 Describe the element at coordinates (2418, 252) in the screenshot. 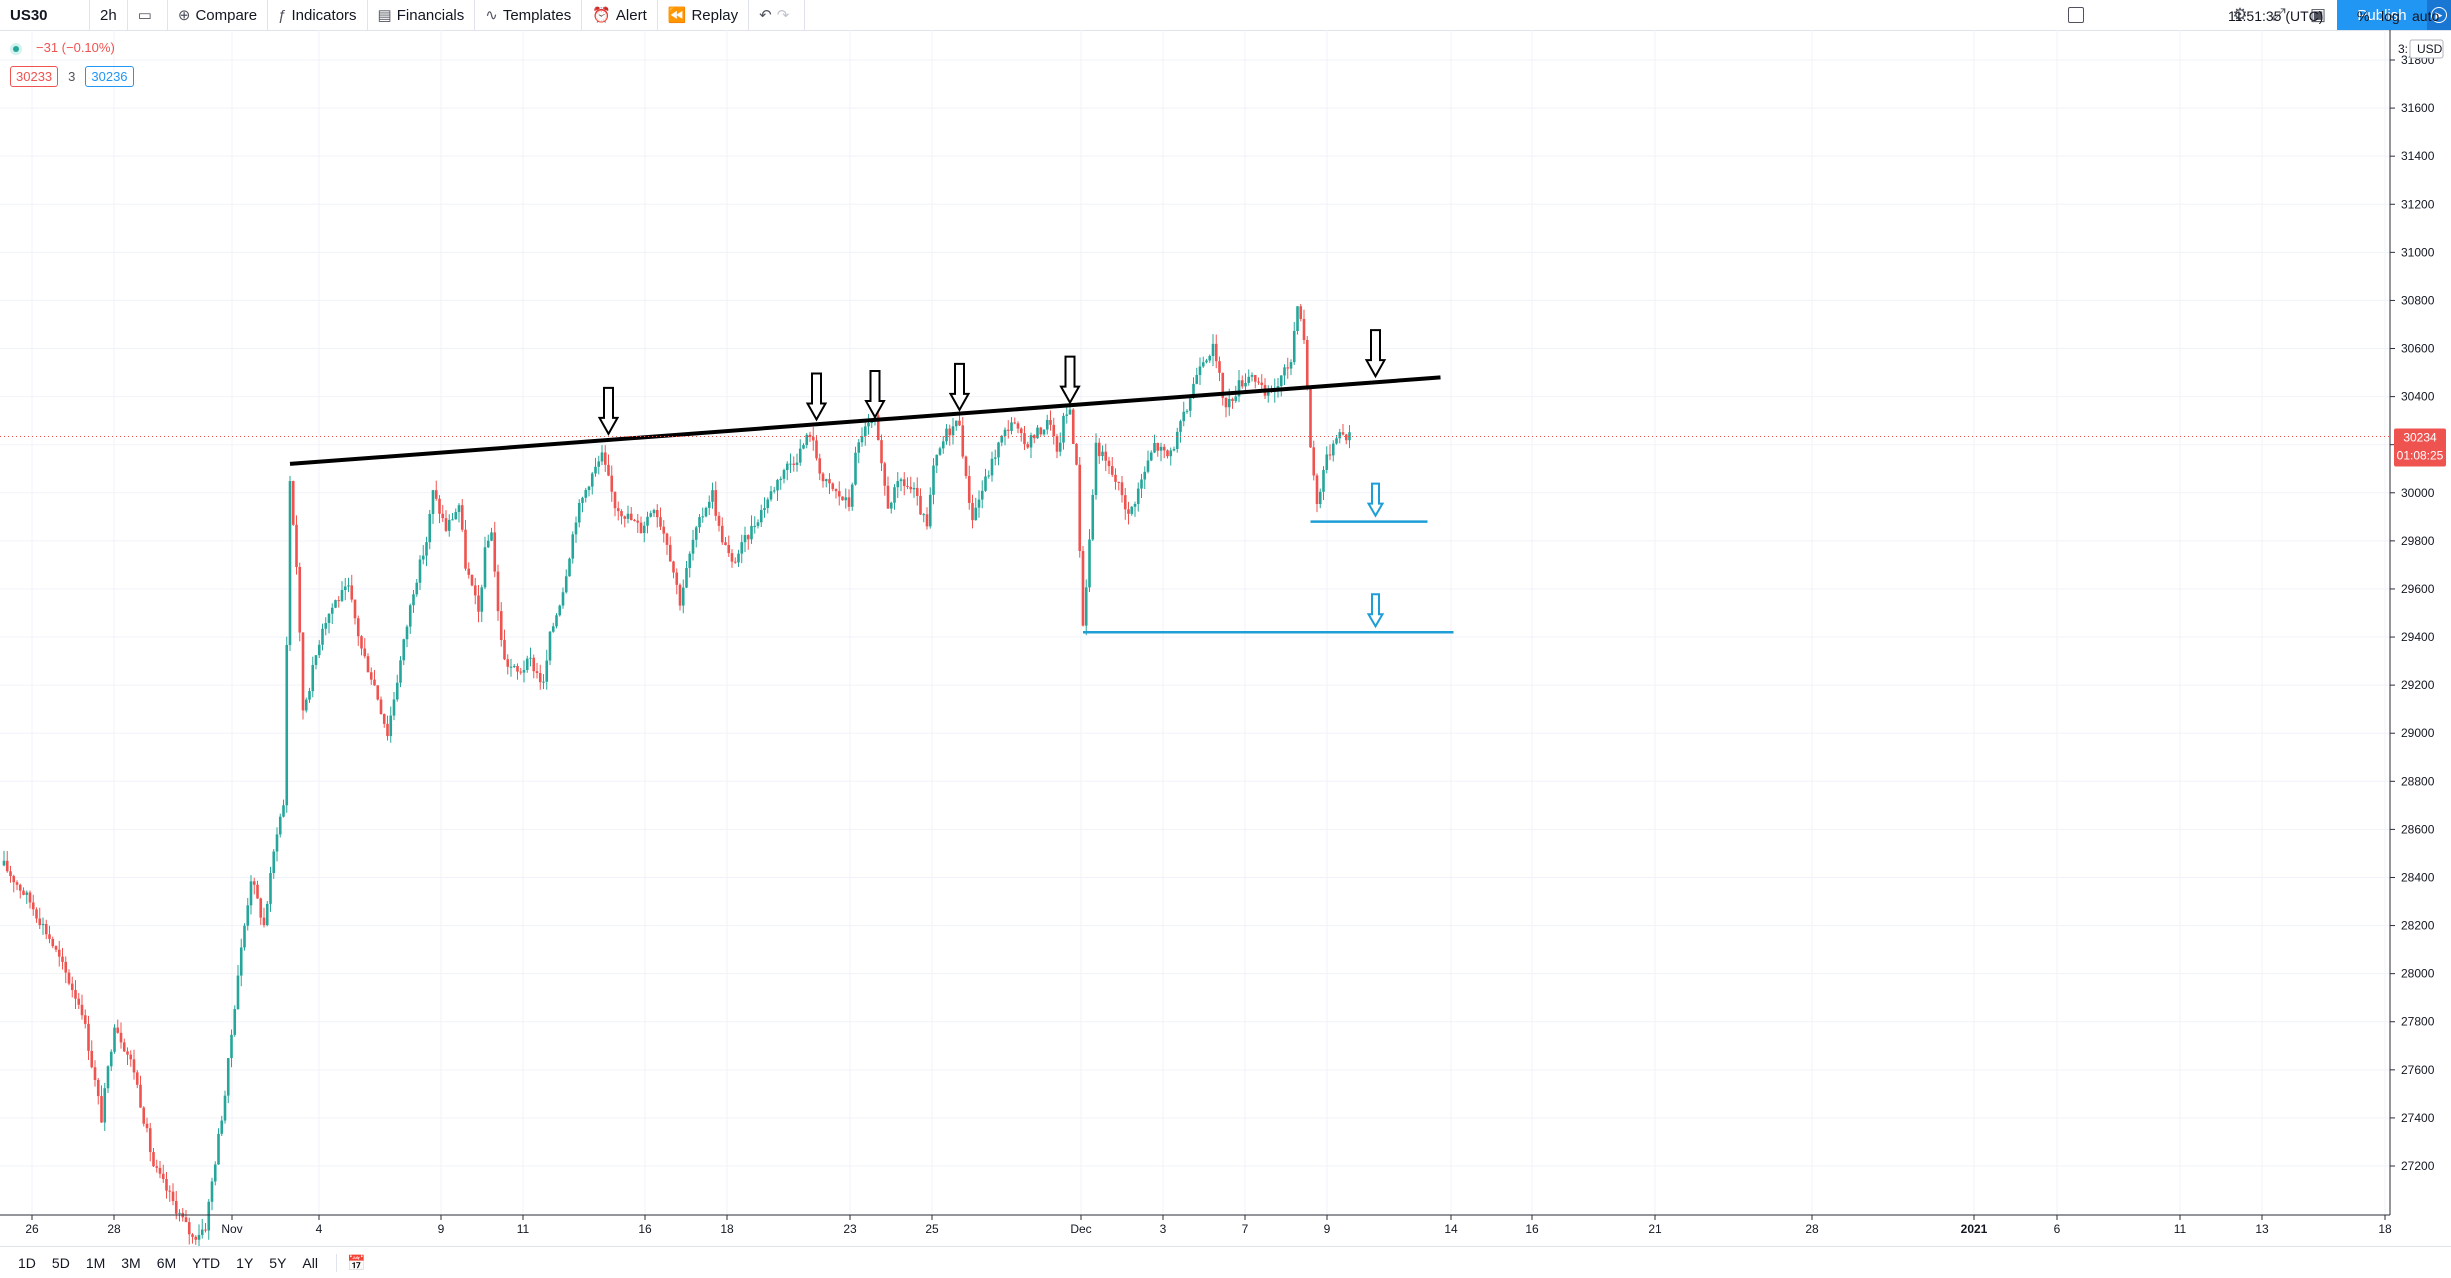

I see `price-tick-label: 31000` at that location.